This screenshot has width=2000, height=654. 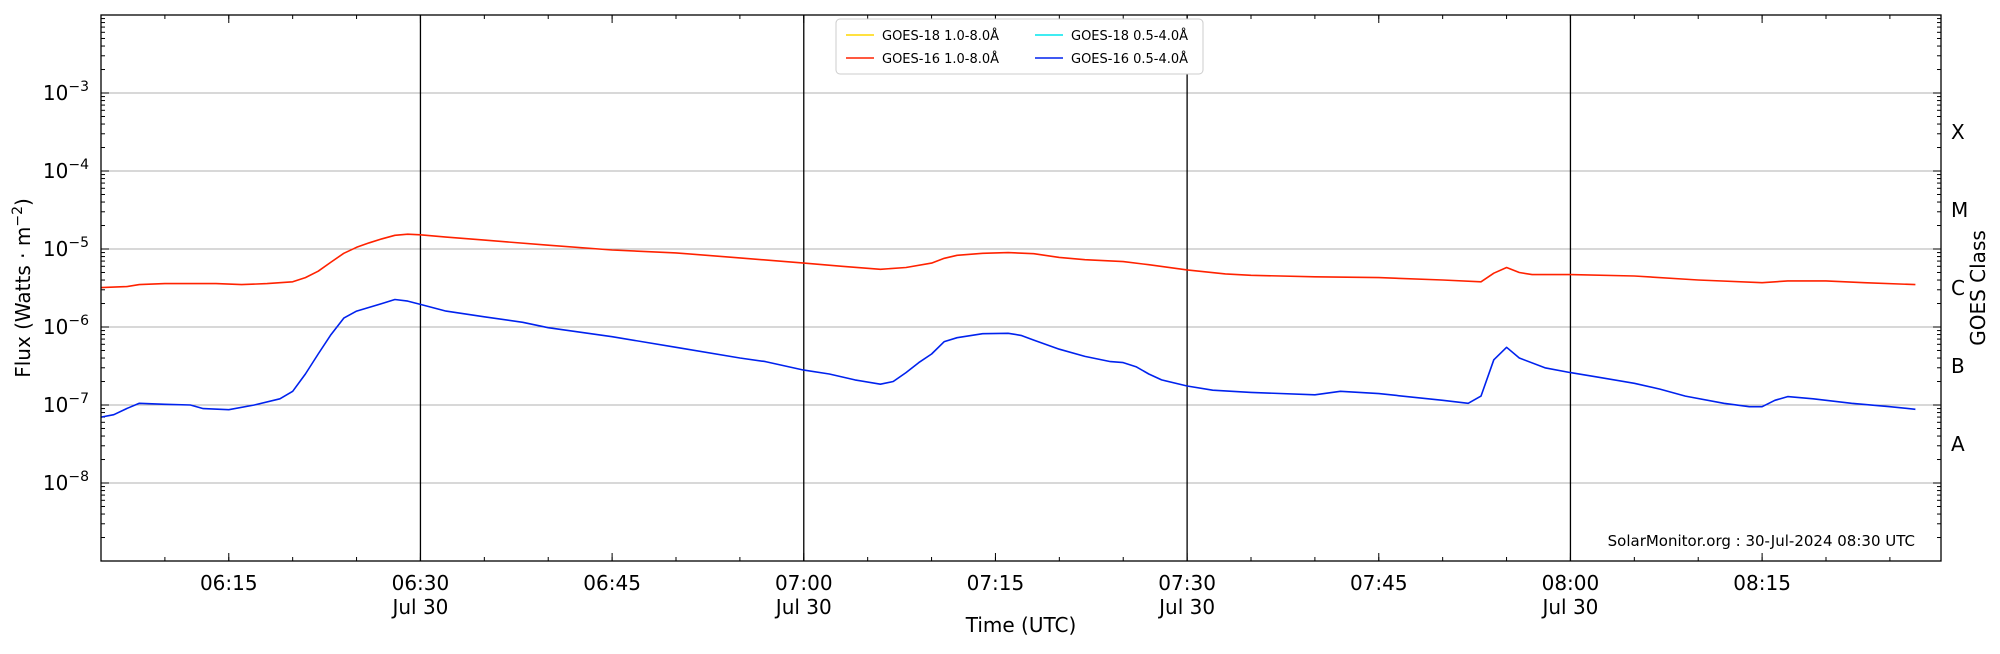 What do you see at coordinates (1958, 288) in the screenshot?
I see `goes-class-label: C` at bounding box center [1958, 288].